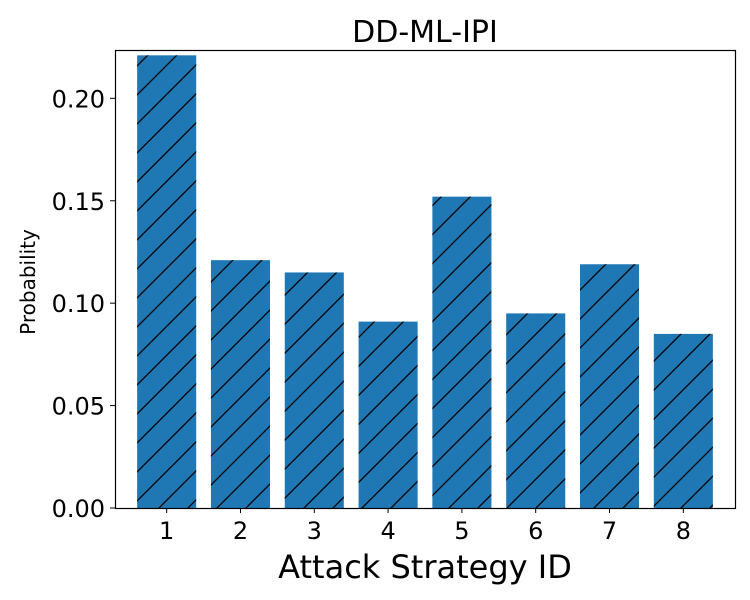 Image resolution: width=750 pixels, height=600 pixels. What do you see at coordinates (683, 531) in the screenshot?
I see `x-tick-label: 8` at bounding box center [683, 531].